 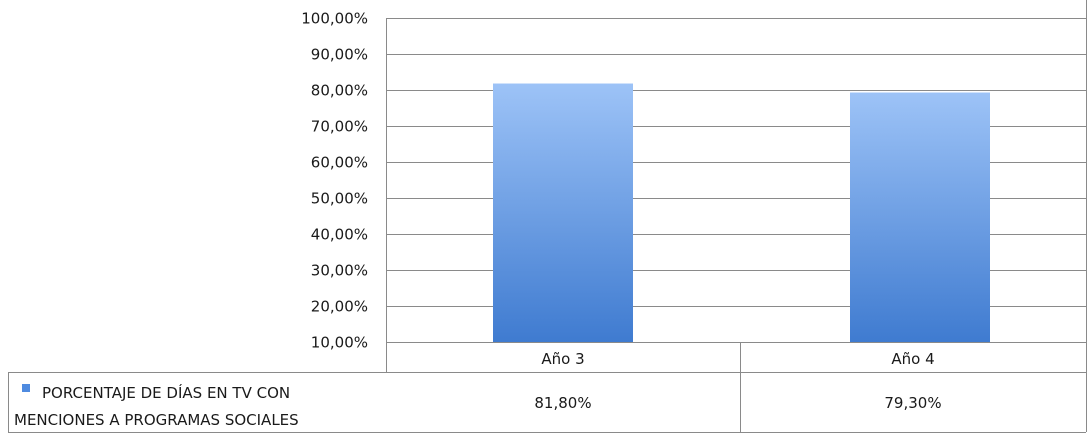 What do you see at coordinates (339, 91) in the screenshot?
I see `y-tick-label: 80,00%` at bounding box center [339, 91].